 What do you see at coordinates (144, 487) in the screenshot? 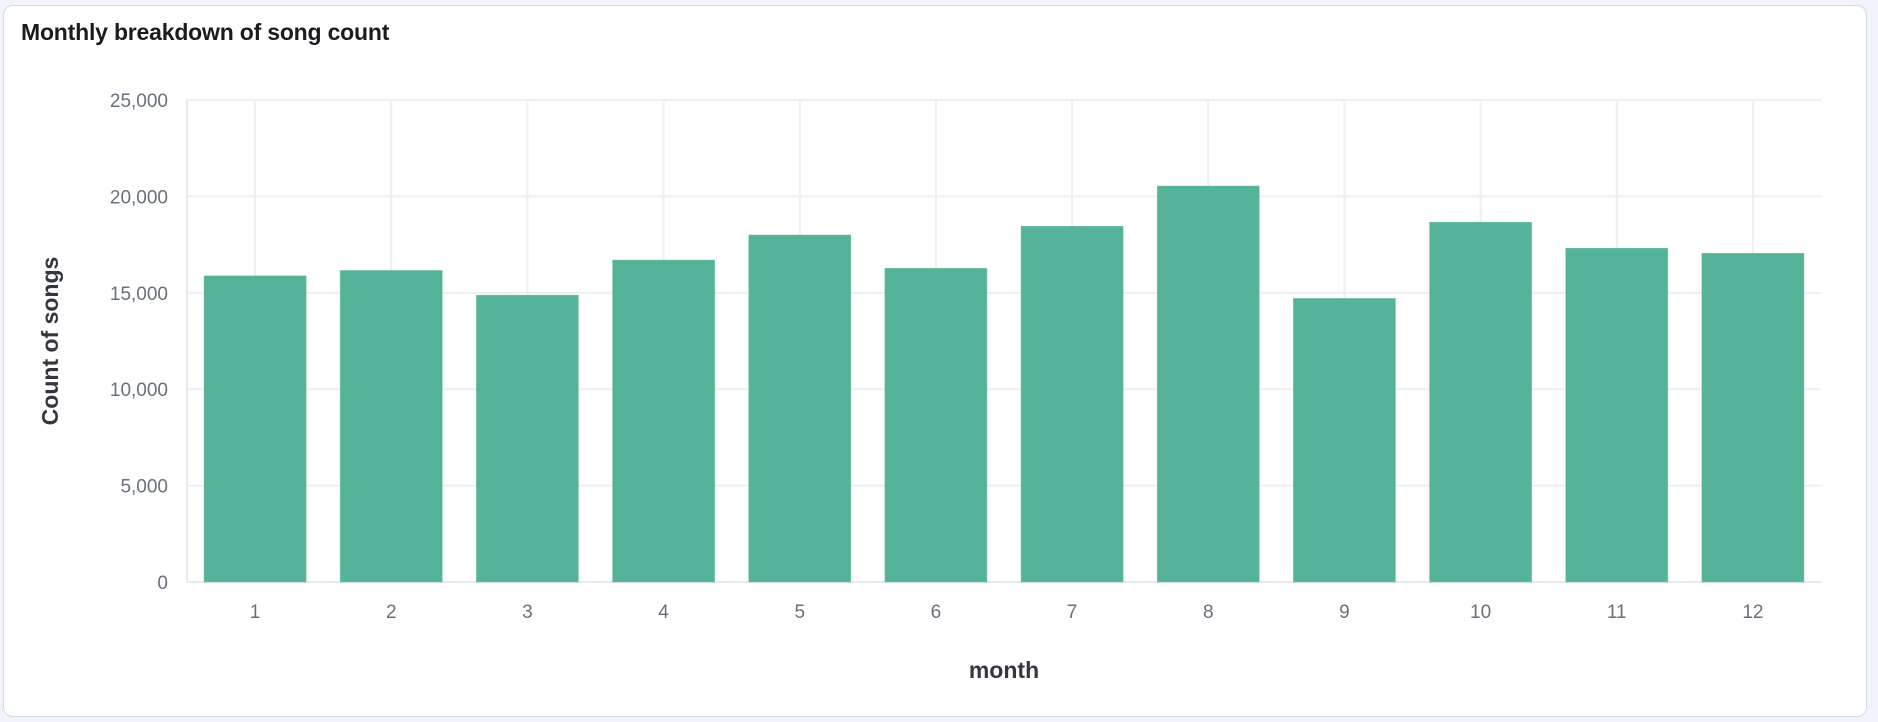
I see `y-tick-label: 5,000` at bounding box center [144, 487].